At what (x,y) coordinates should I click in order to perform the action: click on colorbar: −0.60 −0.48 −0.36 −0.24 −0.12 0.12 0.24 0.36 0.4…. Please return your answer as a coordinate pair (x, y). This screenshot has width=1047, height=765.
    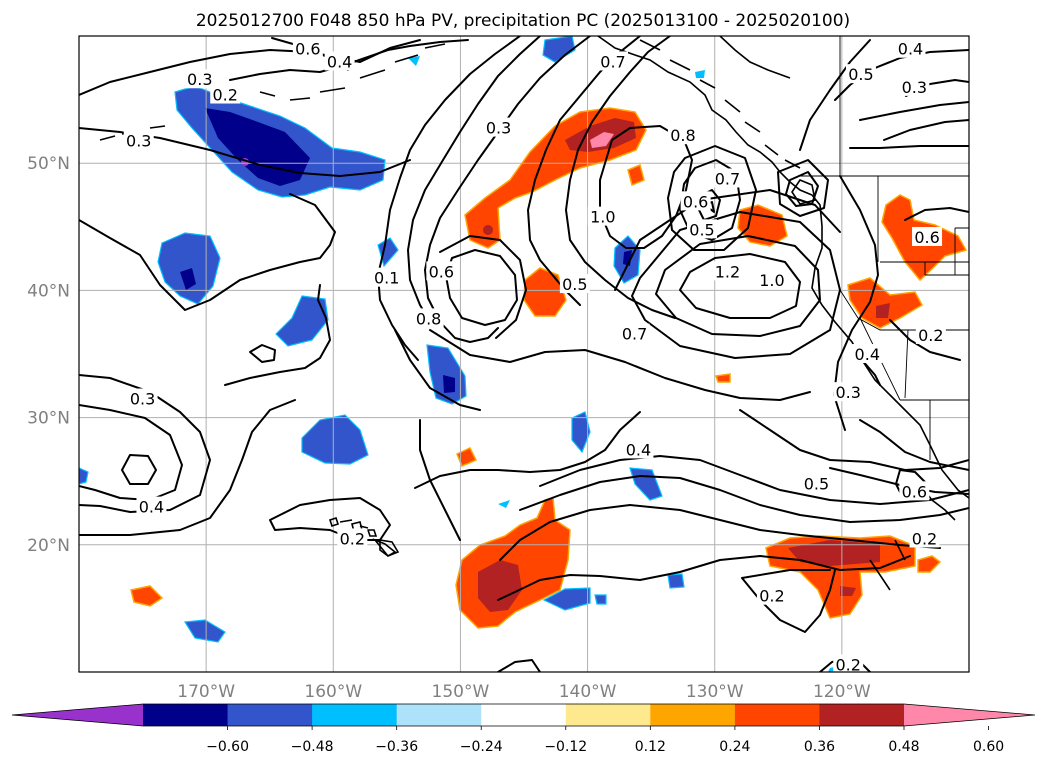
    Looking at the image, I should click on (523, 729).